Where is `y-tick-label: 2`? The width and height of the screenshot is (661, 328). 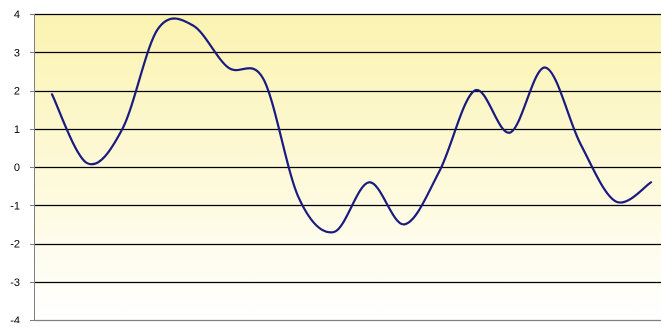
y-tick-label: 2 is located at coordinates (17, 92).